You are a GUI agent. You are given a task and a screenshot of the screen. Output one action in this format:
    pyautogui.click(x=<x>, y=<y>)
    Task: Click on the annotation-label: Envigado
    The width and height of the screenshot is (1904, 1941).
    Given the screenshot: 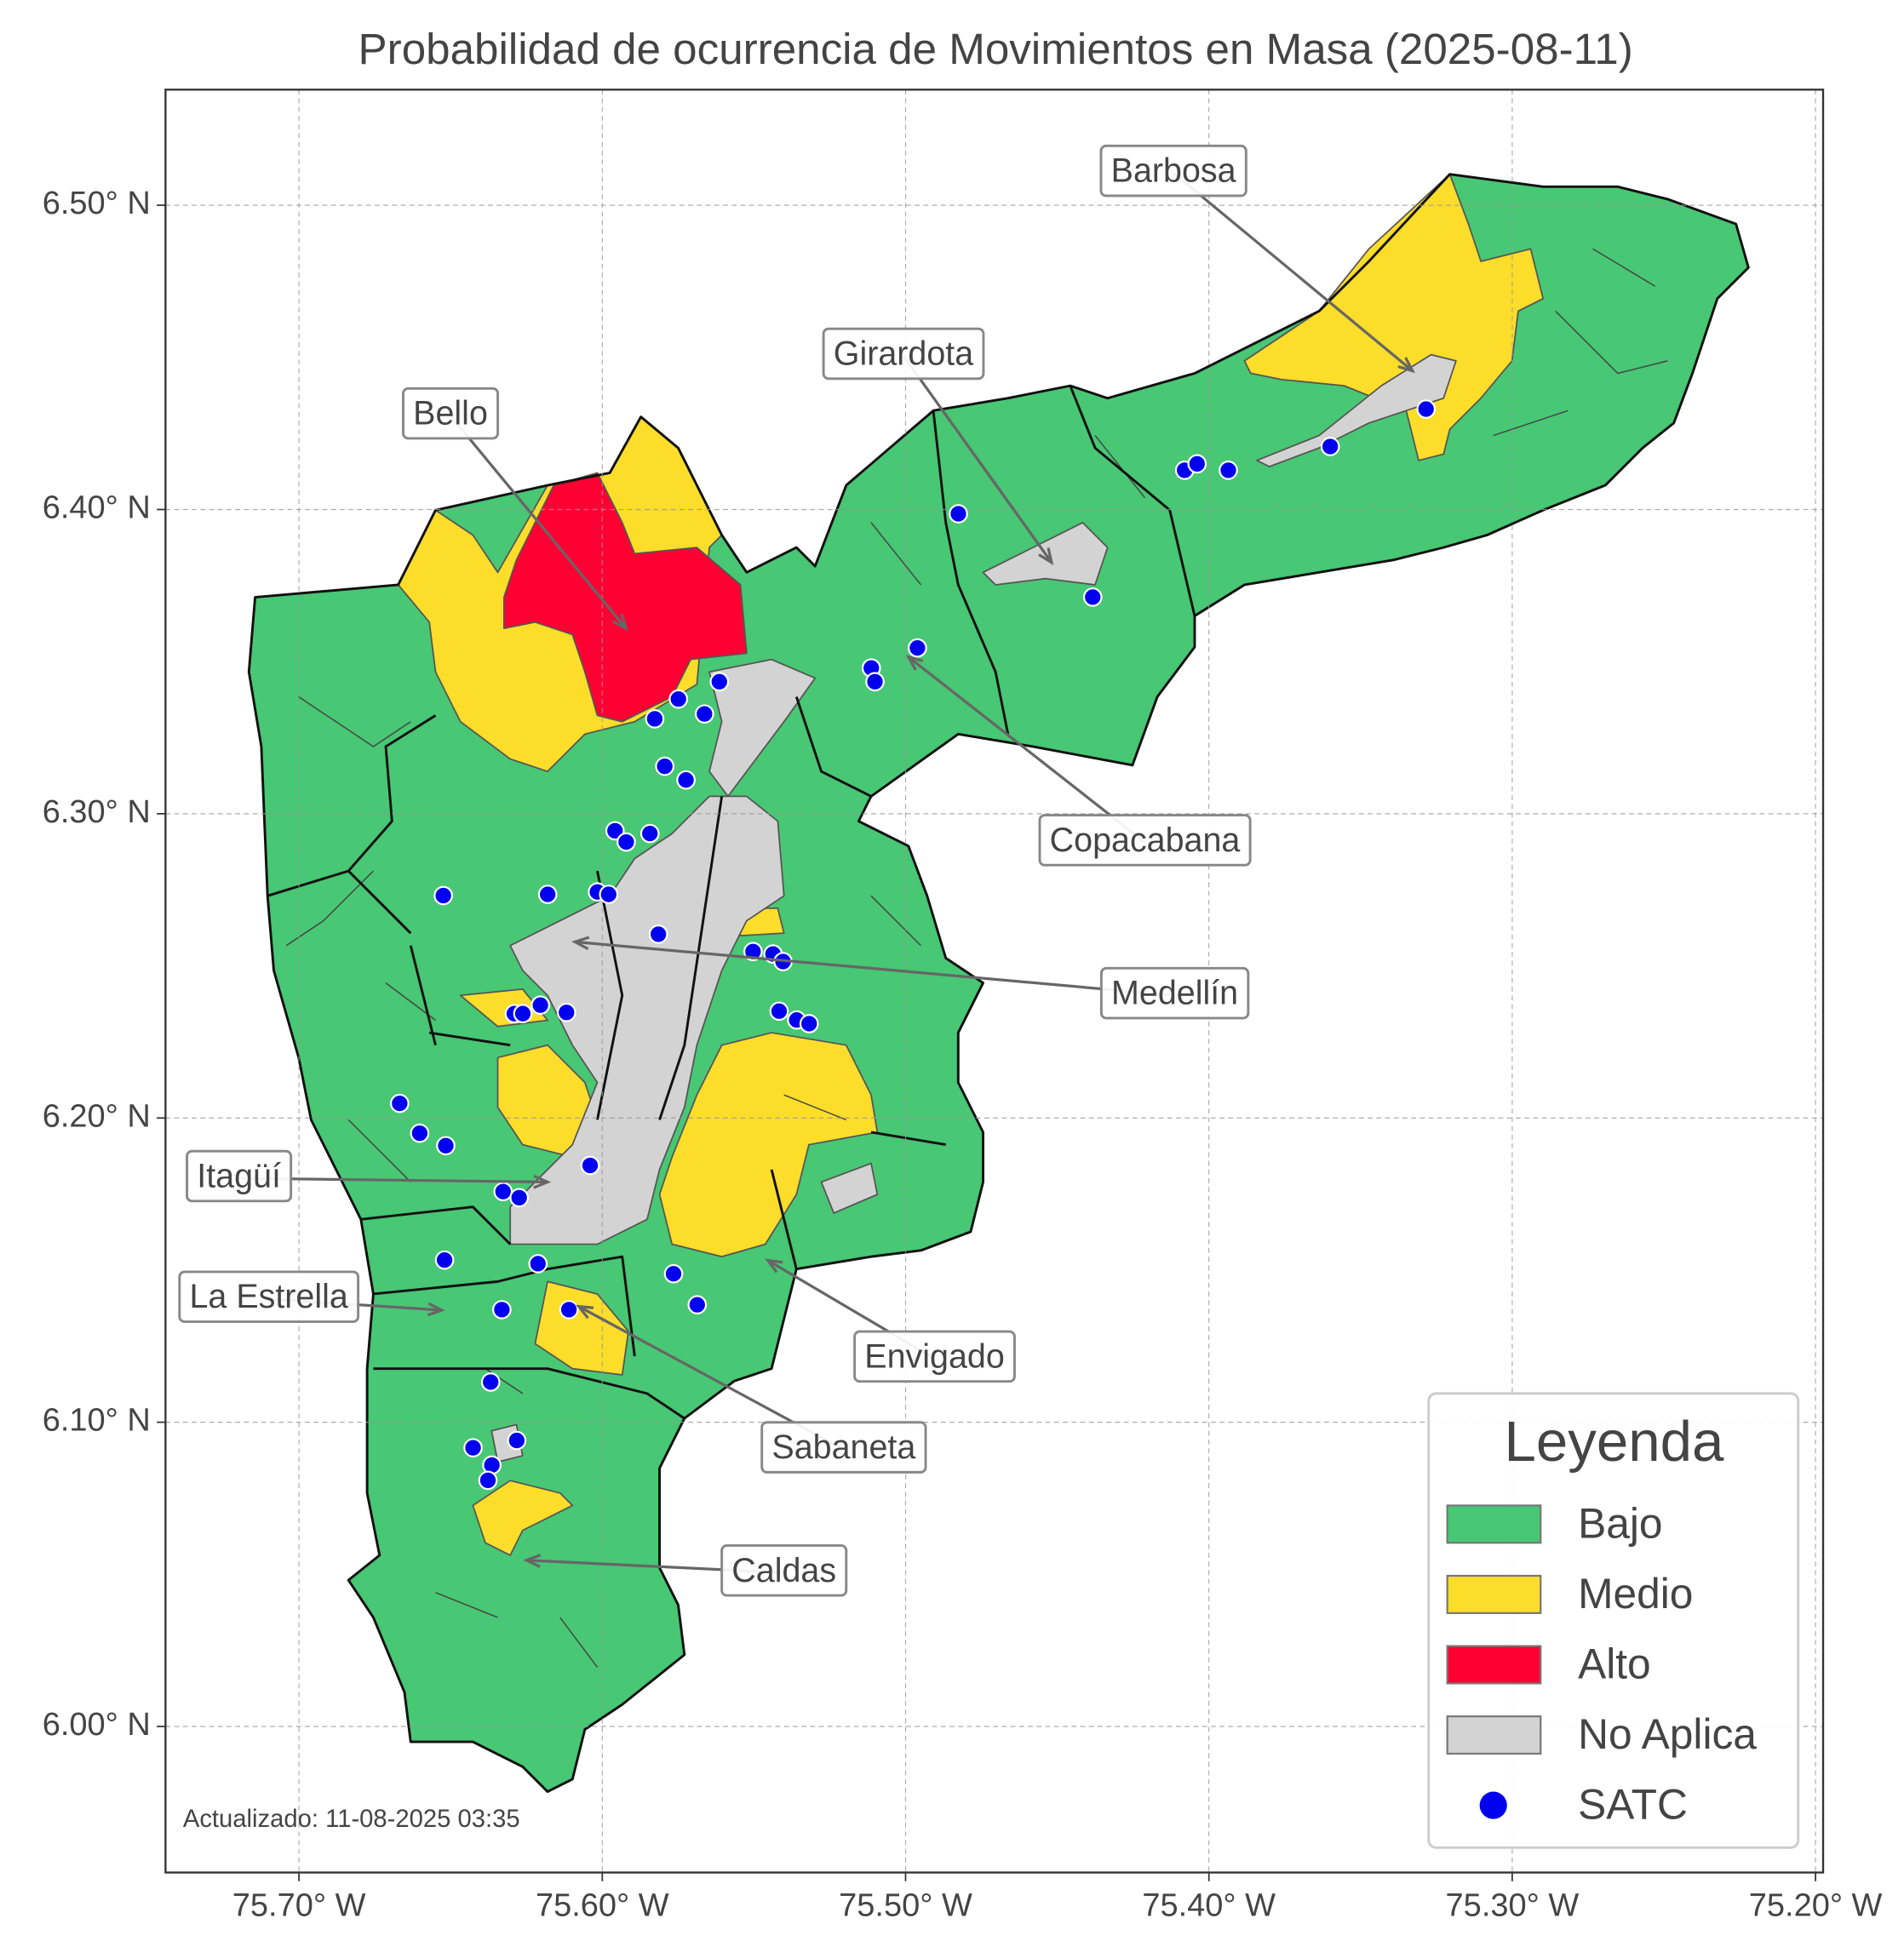 What is the action you would take?
    pyautogui.click(x=934, y=1356)
    